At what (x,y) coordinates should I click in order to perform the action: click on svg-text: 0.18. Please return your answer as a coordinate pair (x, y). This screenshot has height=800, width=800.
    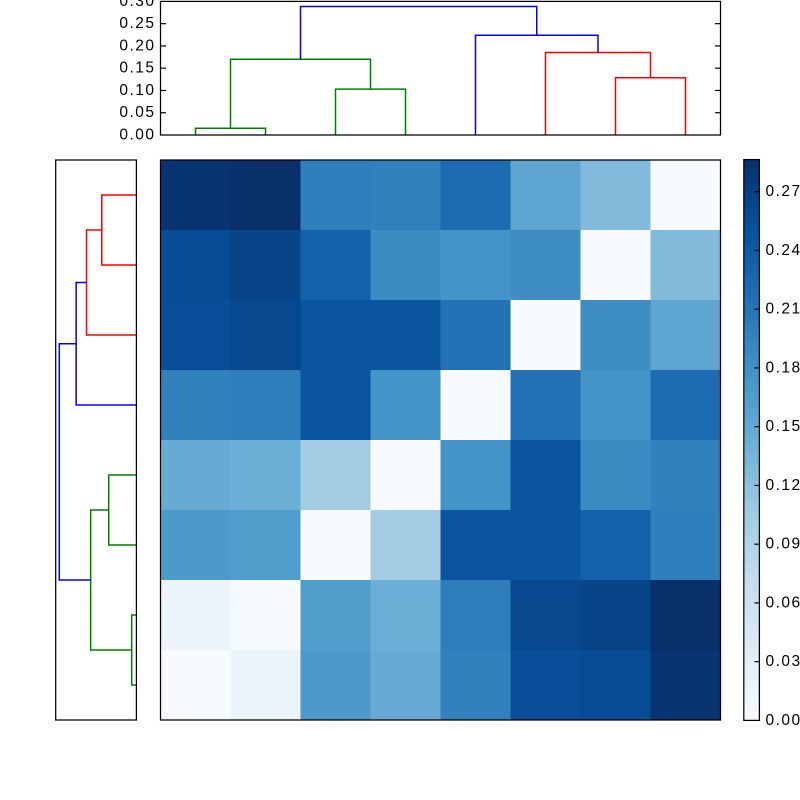
    Looking at the image, I should click on (783, 367).